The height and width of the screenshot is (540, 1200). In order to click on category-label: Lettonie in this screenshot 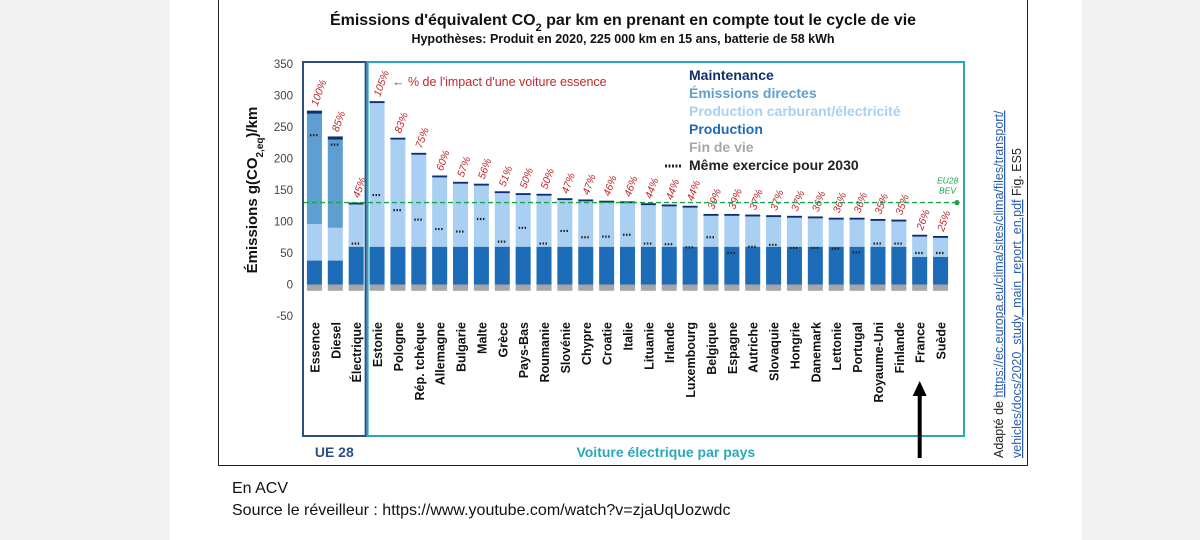, I will do `click(837, 346)`.